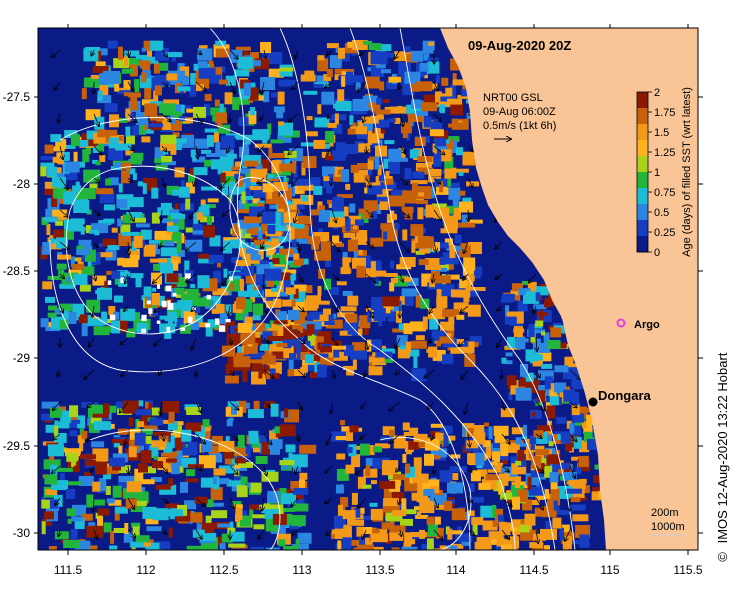 The height and width of the screenshot is (592, 739). Describe the element at coordinates (519, 126) in the screenshot. I see `current-info-line3: 0.5m/s (1kt 6h)` at that location.